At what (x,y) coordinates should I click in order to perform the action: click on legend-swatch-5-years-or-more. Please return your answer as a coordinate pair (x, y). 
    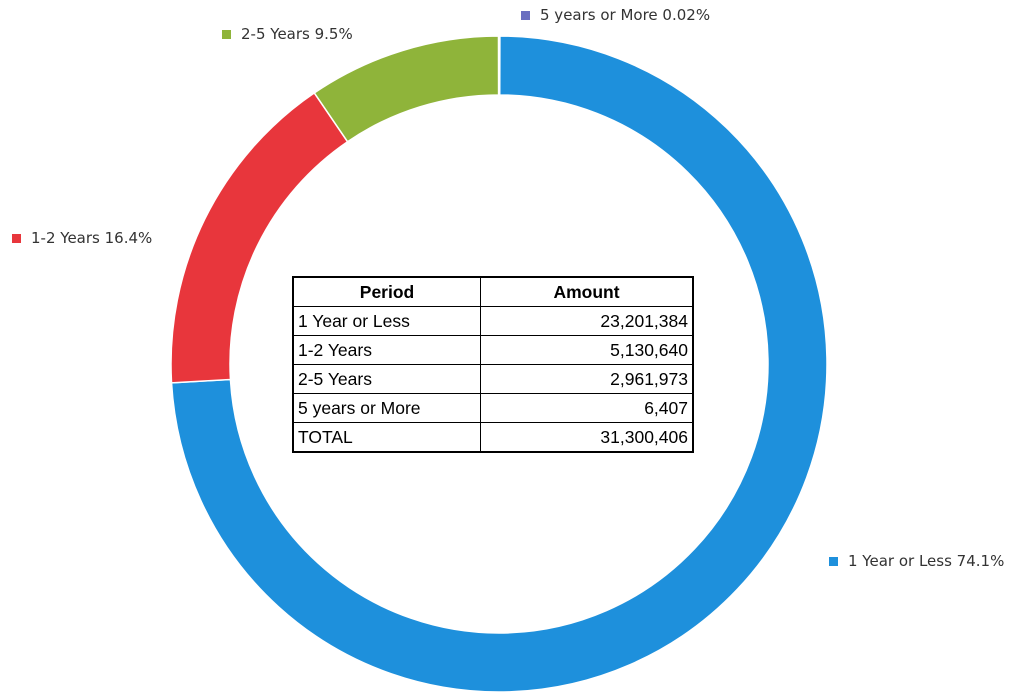
    Looking at the image, I should click on (525, 15).